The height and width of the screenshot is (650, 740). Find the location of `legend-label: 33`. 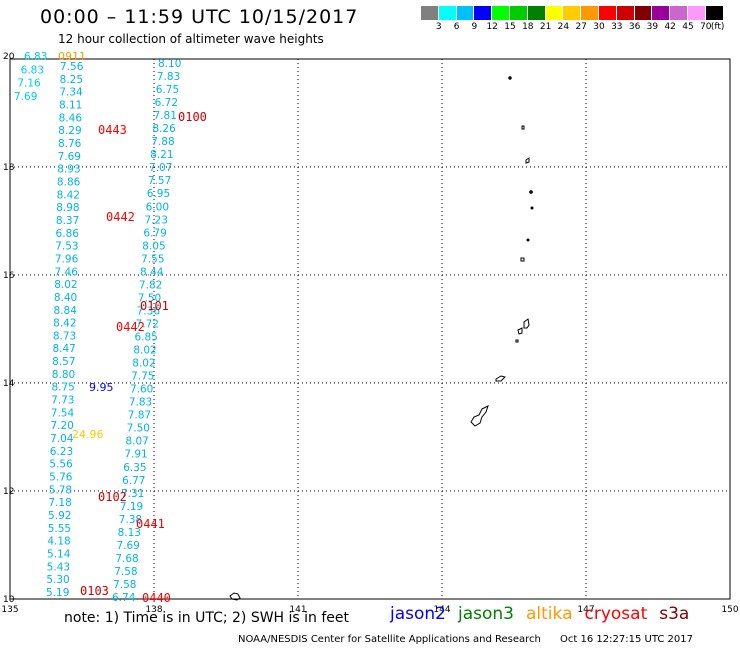

legend-label: 33 is located at coordinates (617, 27).